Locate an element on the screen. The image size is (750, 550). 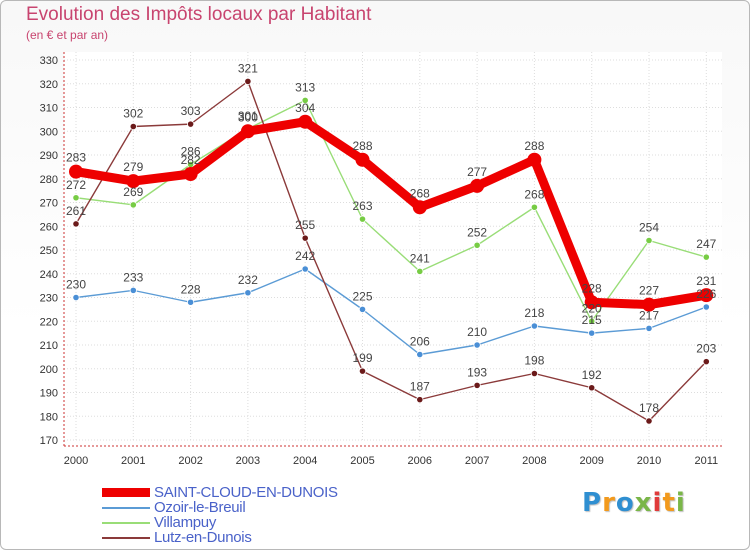
data-label-lutz-en-dunois: 193 is located at coordinates (477, 372).